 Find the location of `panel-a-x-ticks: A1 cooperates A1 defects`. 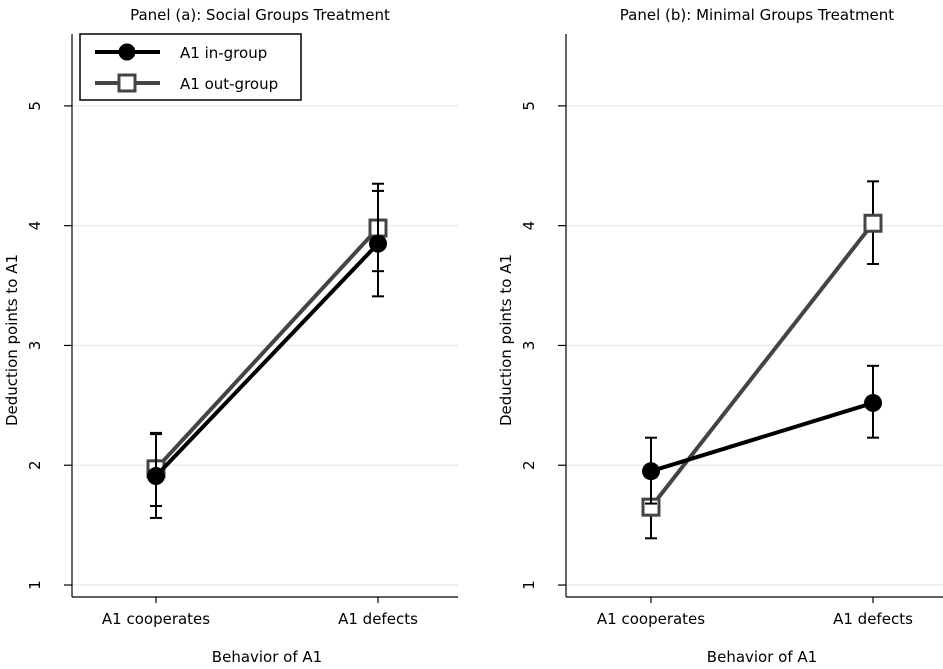

panel-a-x-ticks: A1 cooperates A1 defects is located at coordinates (260, 612).